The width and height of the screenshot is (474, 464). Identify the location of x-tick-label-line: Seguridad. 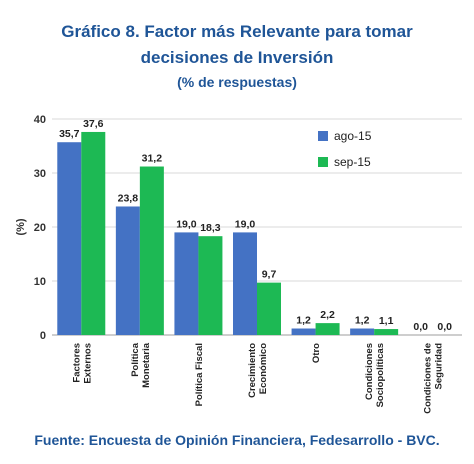
(439, 366).